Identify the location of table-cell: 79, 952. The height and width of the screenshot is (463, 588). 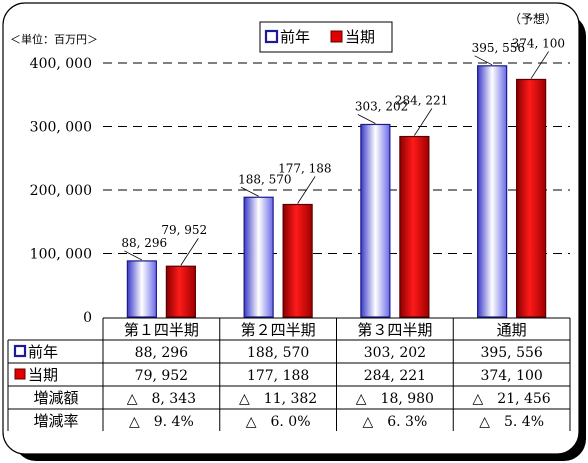
(161, 376).